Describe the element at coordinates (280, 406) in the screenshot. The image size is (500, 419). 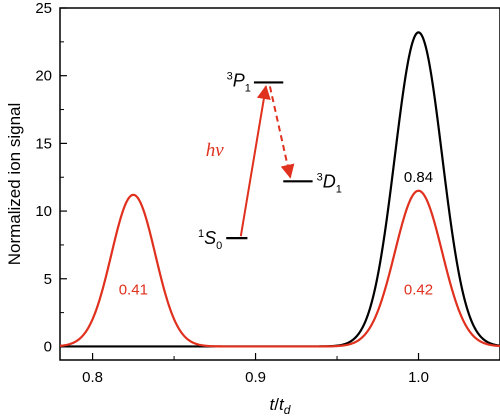
I see `x-axis-label: t/td` at that location.